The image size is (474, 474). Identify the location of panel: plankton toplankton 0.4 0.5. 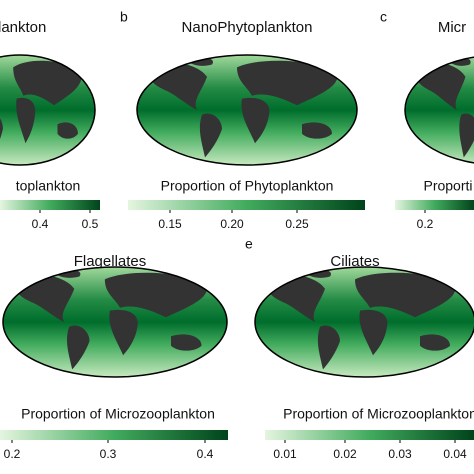
(50, 125).